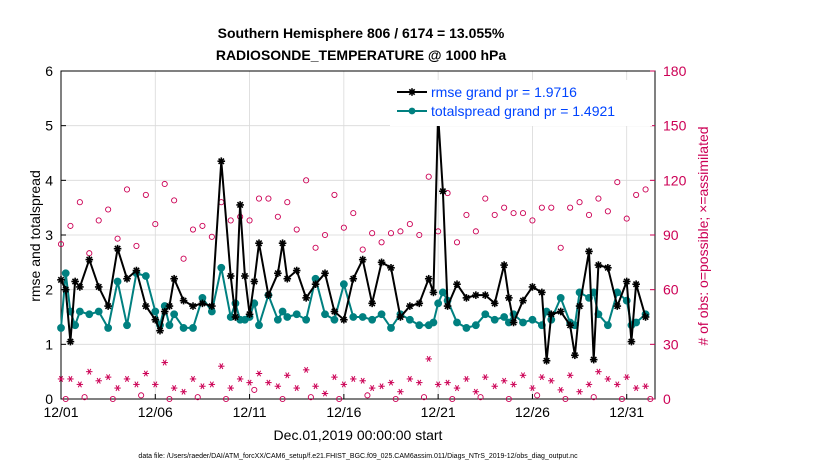 Image resolution: width=830 pixels, height=470 pixels. Describe the element at coordinates (49, 126) in the screenshot. I see `y-tick-label: 5` at that location.